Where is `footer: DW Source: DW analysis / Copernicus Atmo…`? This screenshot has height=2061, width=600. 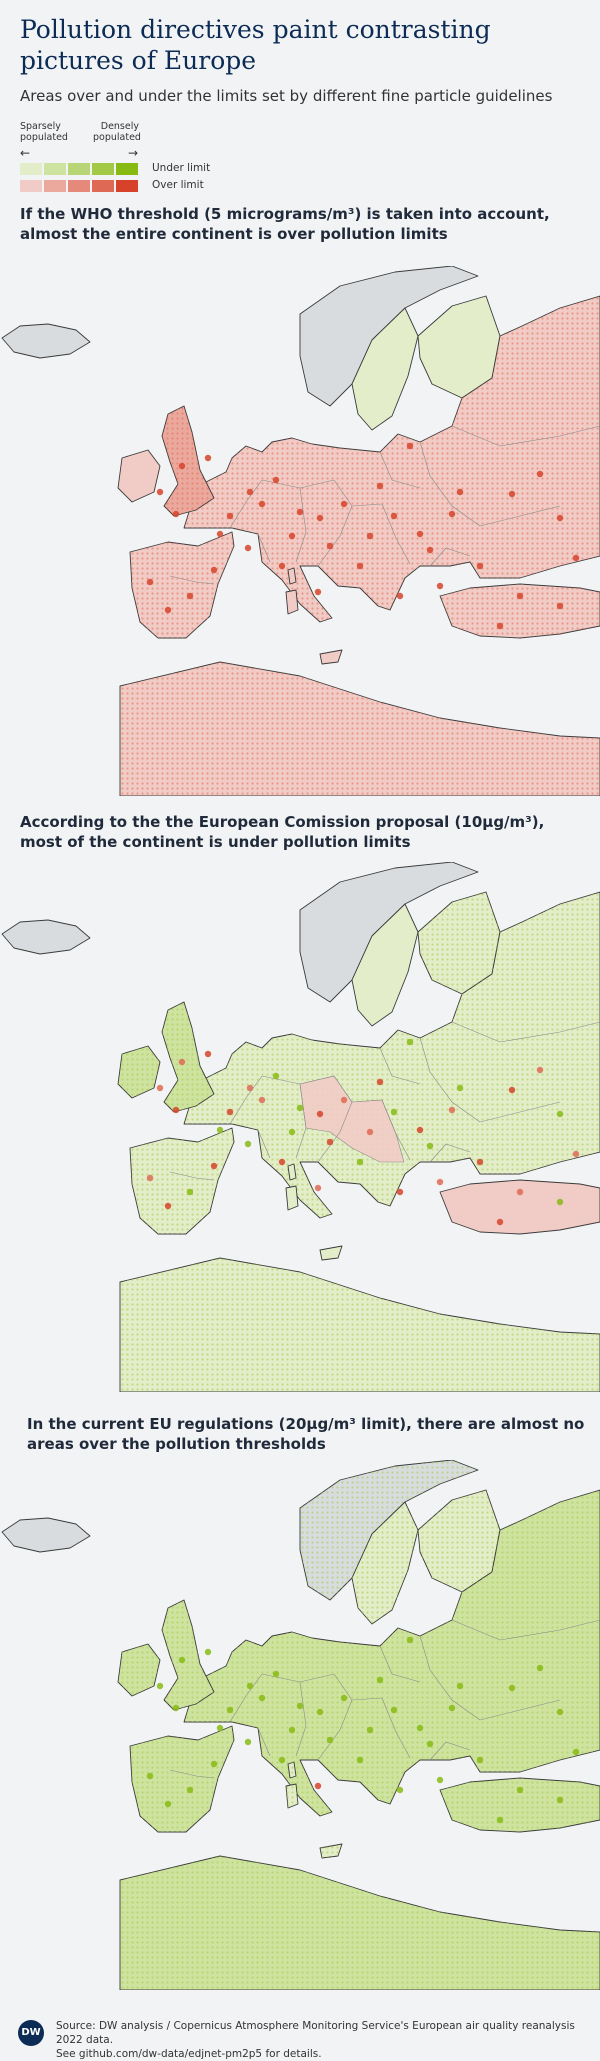
footer: DW Source: DW analysis / Copernicus Atmo… is located at coordinates (303, 2038).